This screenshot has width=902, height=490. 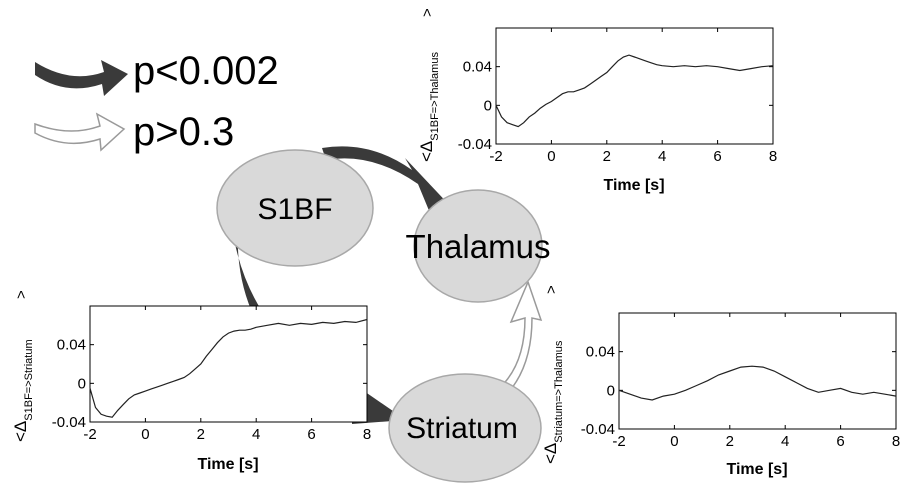 What do you see at coordinates (81, 78) in the screenshot?
I see `legend-dark-arrow` at bounding box center [81, 78].